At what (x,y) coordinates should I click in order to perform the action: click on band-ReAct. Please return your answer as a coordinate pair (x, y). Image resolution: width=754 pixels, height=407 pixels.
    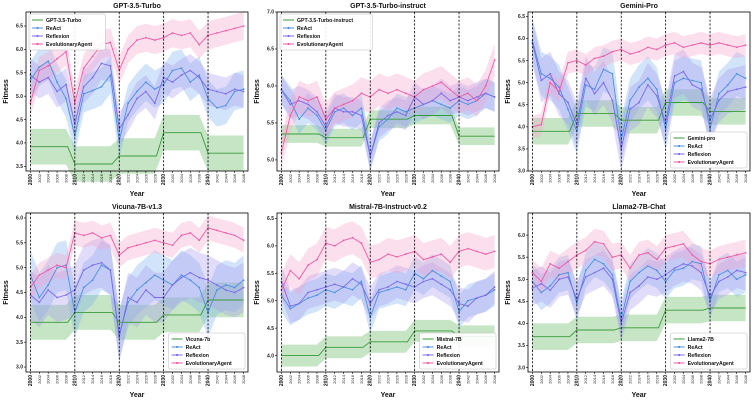
    Looking at the image, I should click on (639, 90).